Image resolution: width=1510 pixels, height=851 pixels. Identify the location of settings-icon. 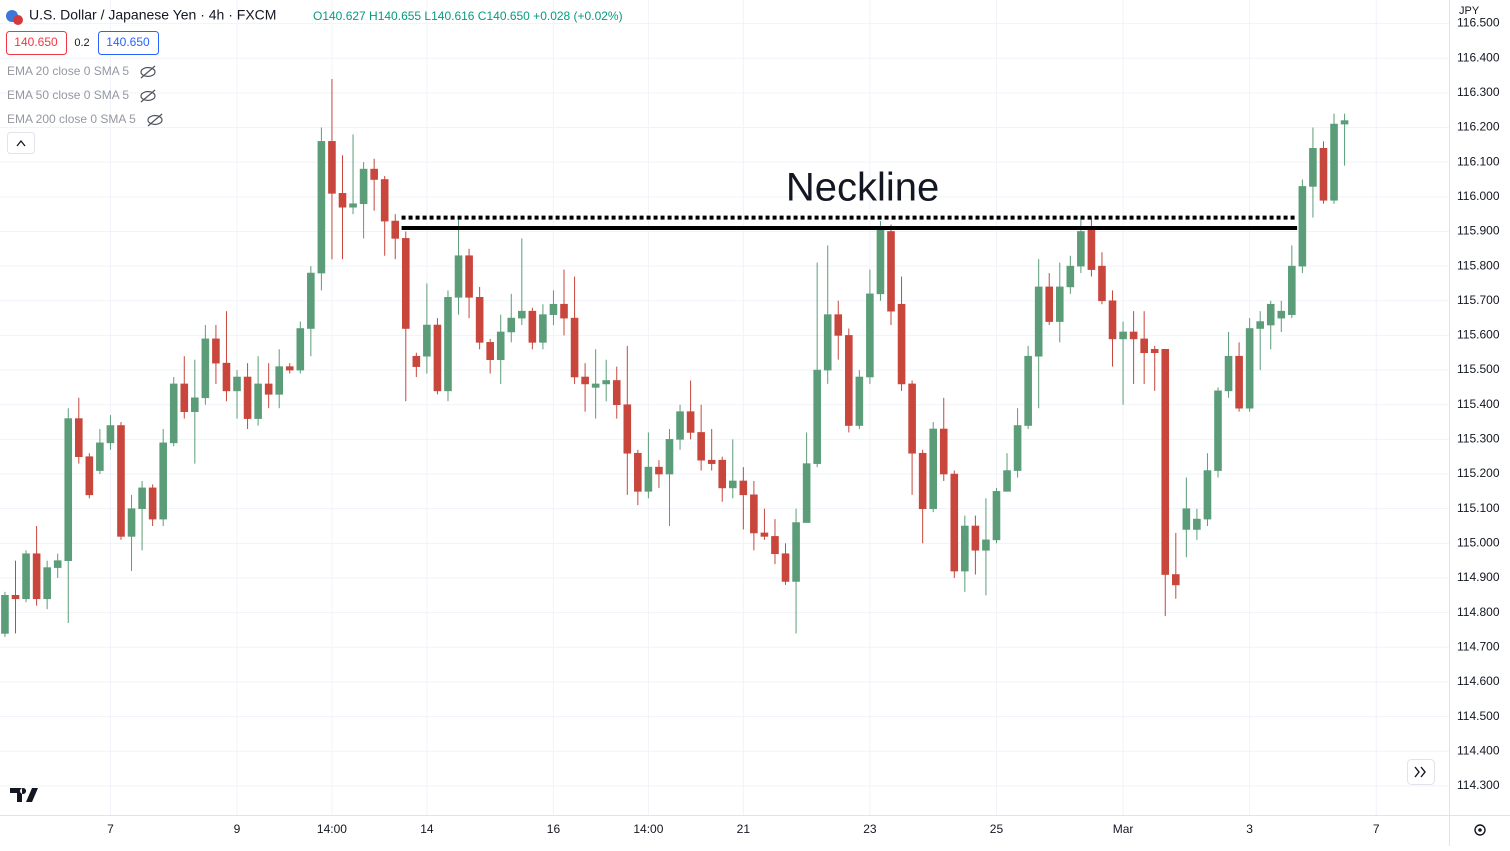
(1480, 830).